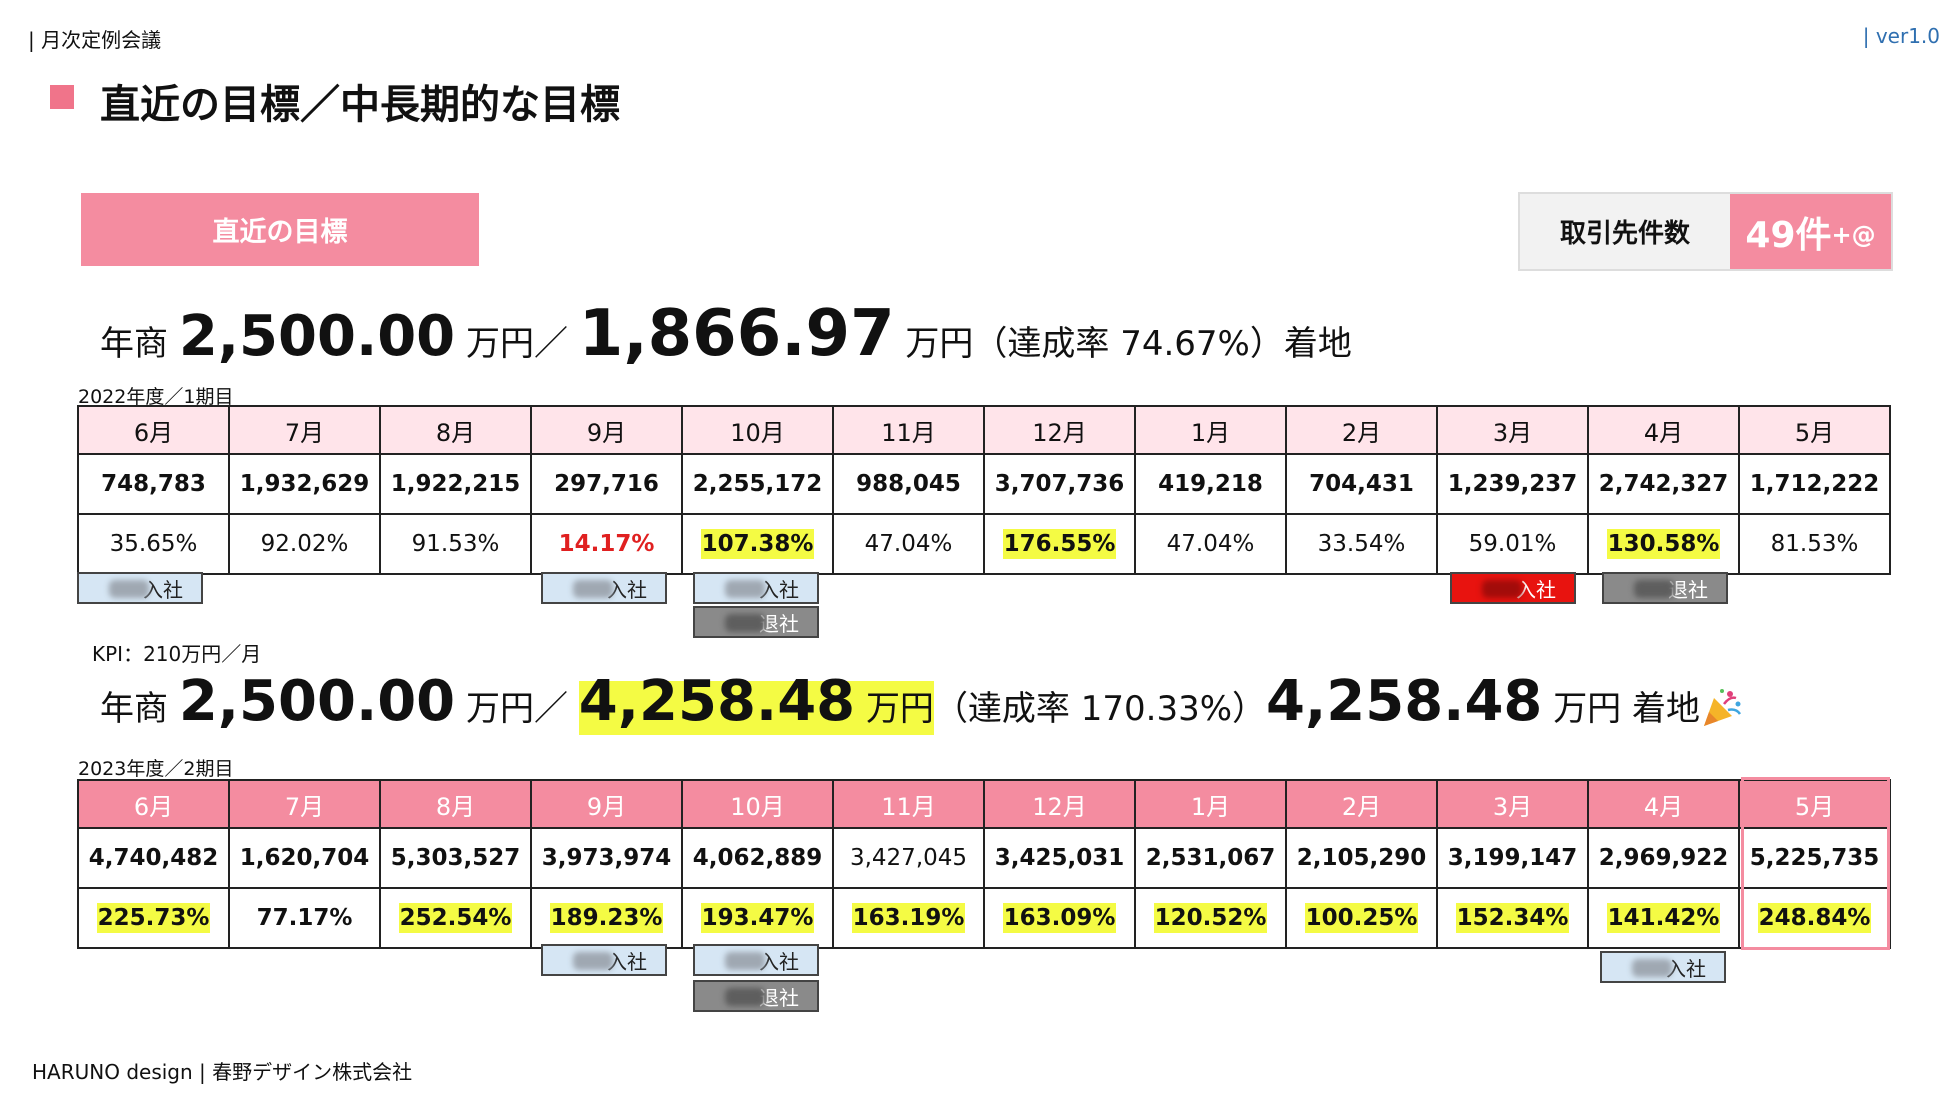 The height and width of the screenshot is (1097, 1950). I want to click on rate-cell-text: 176.55%, so click(1059, 544).